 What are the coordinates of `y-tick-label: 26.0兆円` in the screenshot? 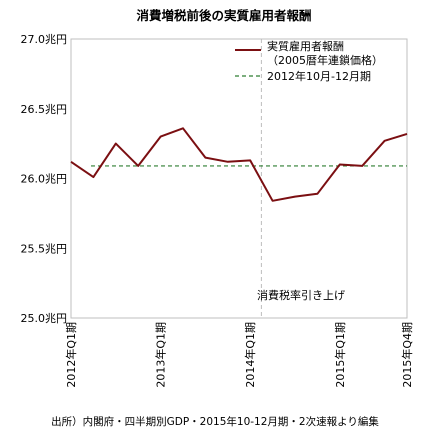 It's located at (44, 179).